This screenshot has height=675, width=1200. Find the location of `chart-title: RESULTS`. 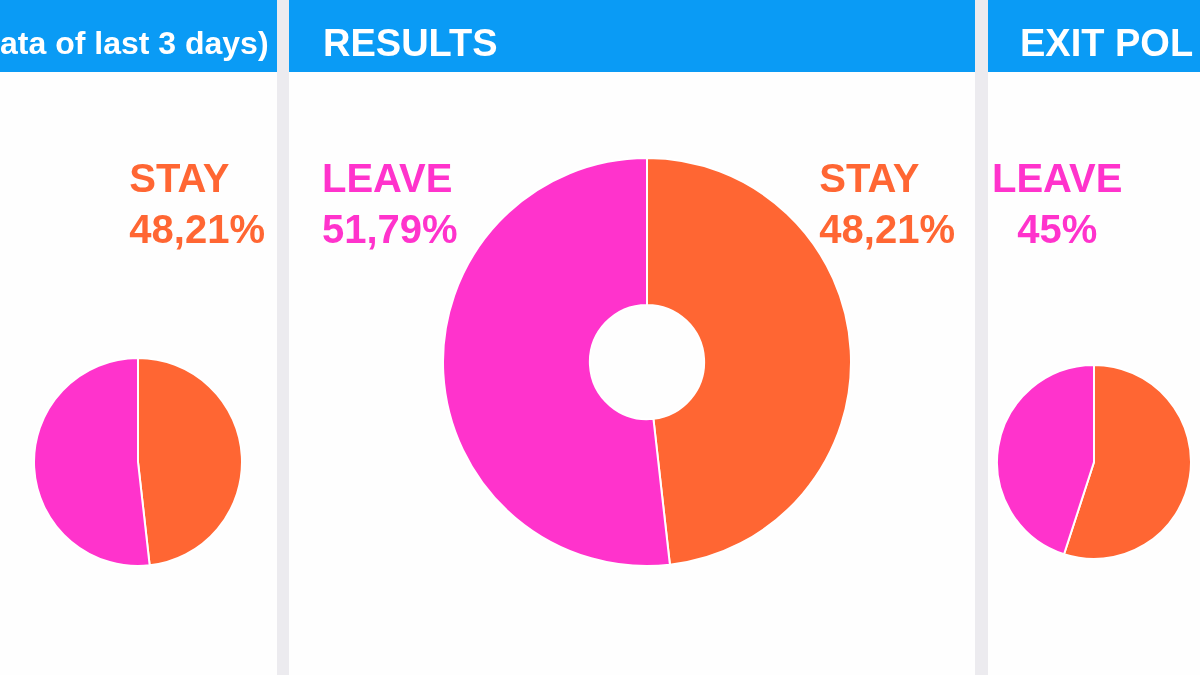

chart-title: RESULTS is located at coordinates (410, 43).